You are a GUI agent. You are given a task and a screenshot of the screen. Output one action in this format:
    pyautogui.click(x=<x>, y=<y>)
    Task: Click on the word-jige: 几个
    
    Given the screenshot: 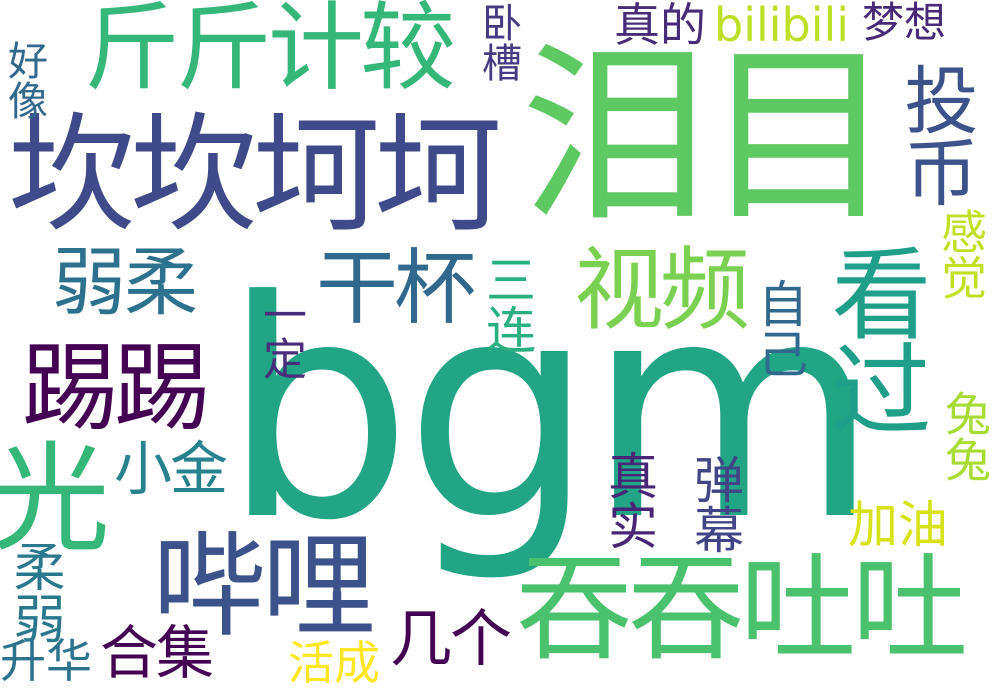 What is the action you would take?
    pyautogui.click(x=451, y=638)
    